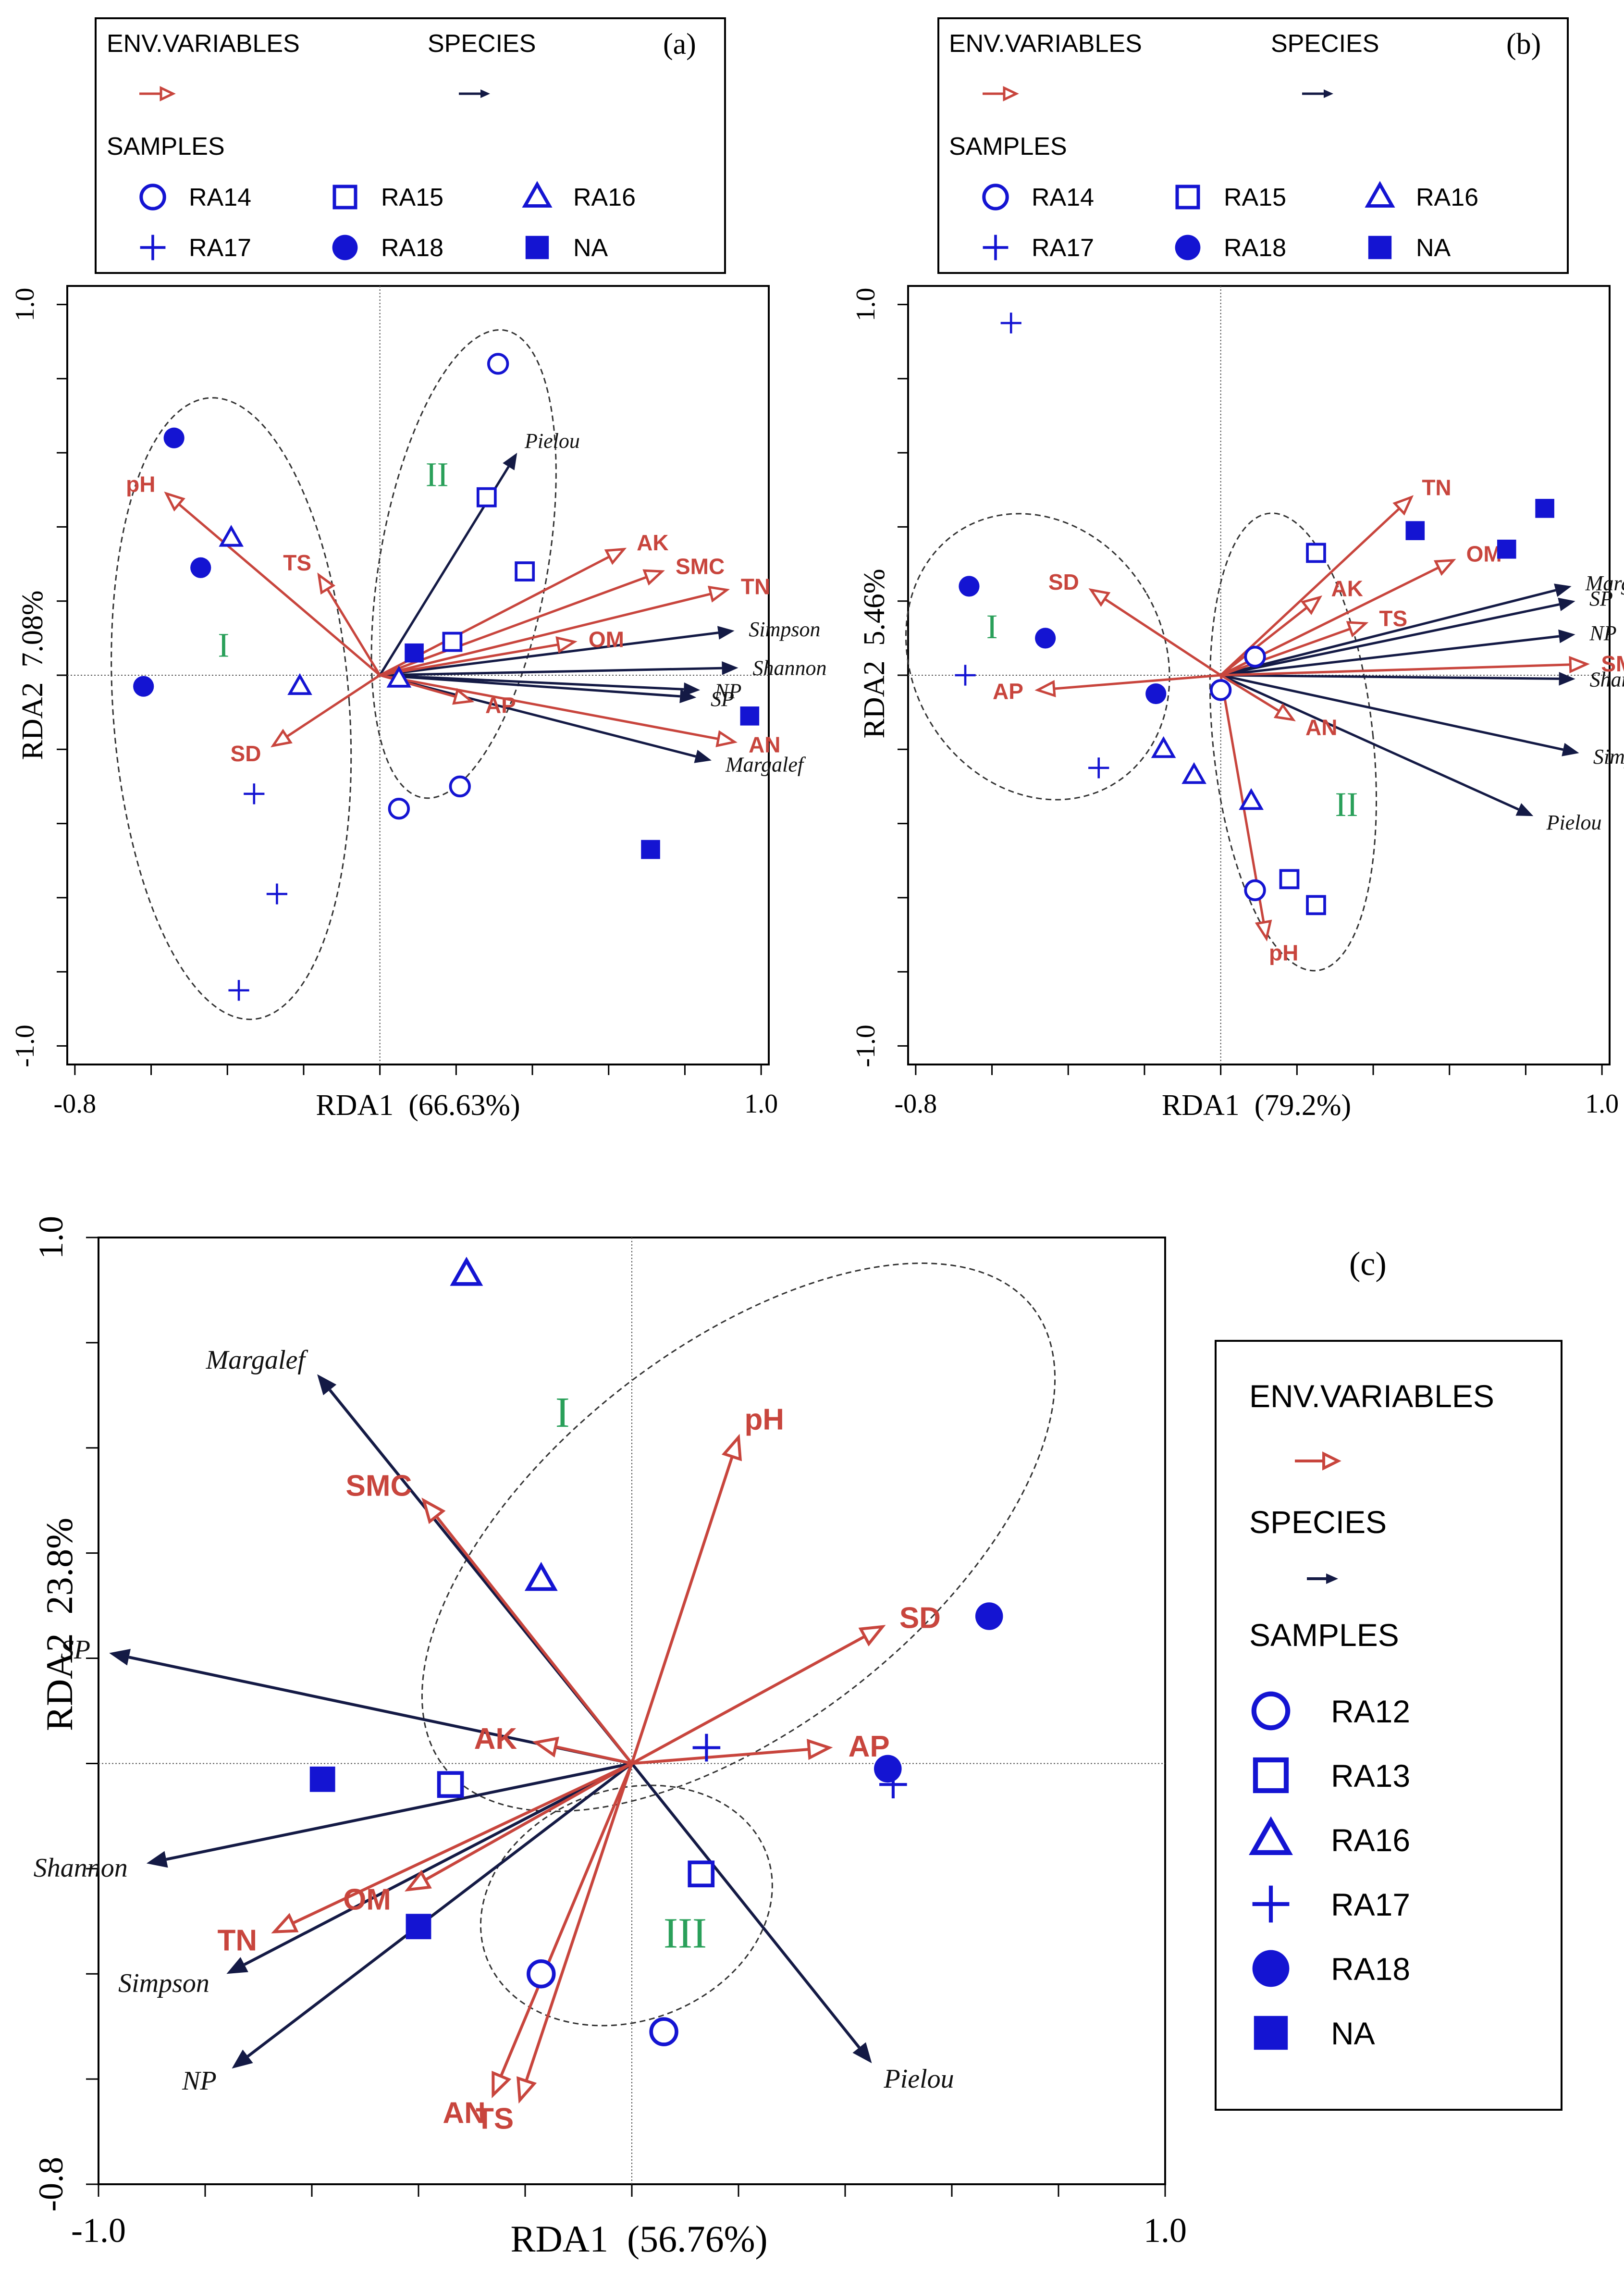 The width and height of the screenshot is (1624, 2277). What do you see at coordinates (664, 2032) in the screenshot?
I see `sample-point-ra12` at bounding box center [664, 2032].